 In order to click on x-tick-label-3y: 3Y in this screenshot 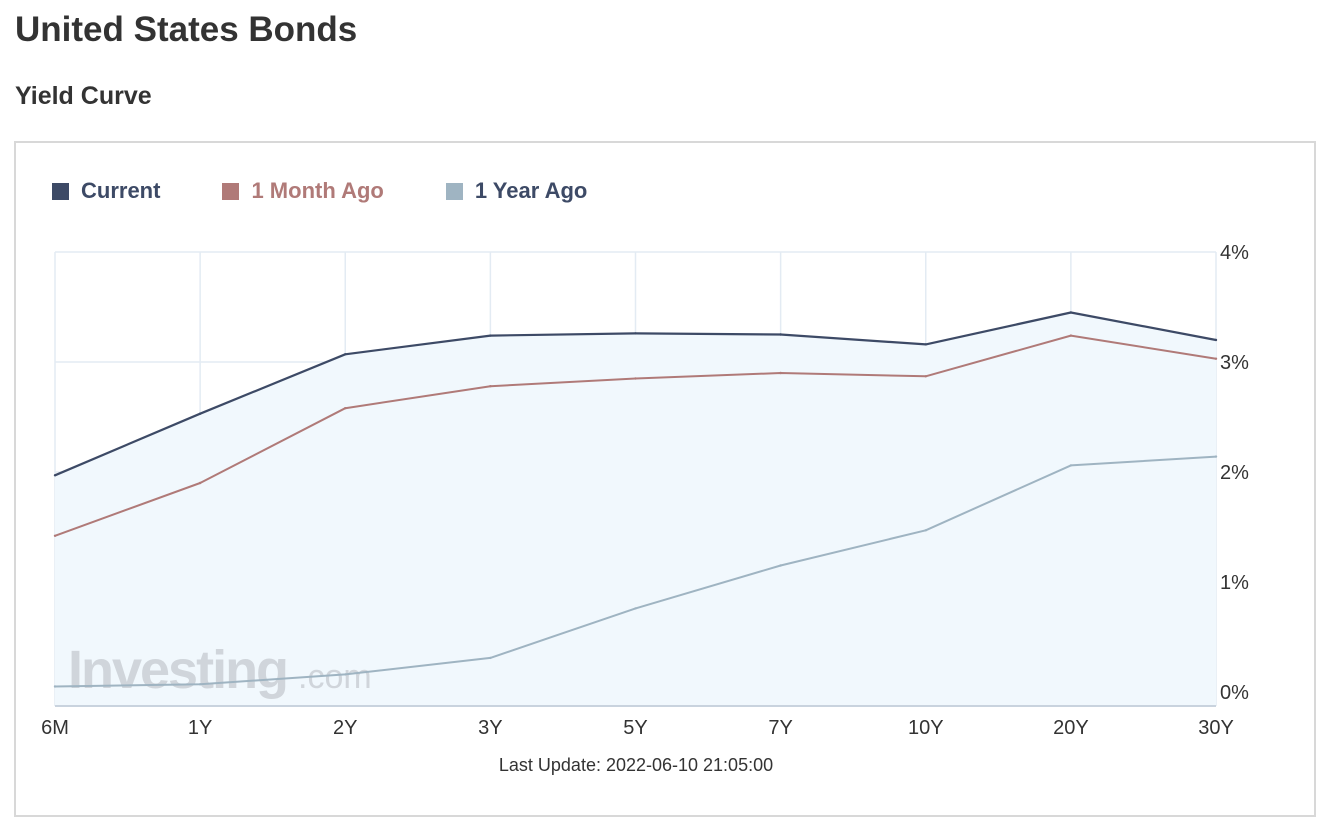, I will do `click(490, 728)`.